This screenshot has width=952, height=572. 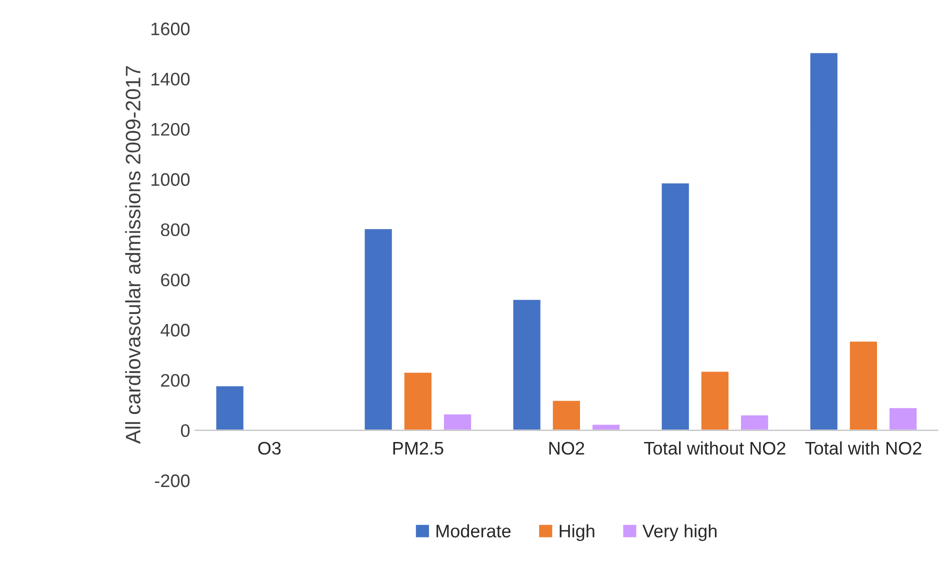 I want to click on y-axis-title: All cardiovascular admissions 2009-2017, so click(x=132, y=255).